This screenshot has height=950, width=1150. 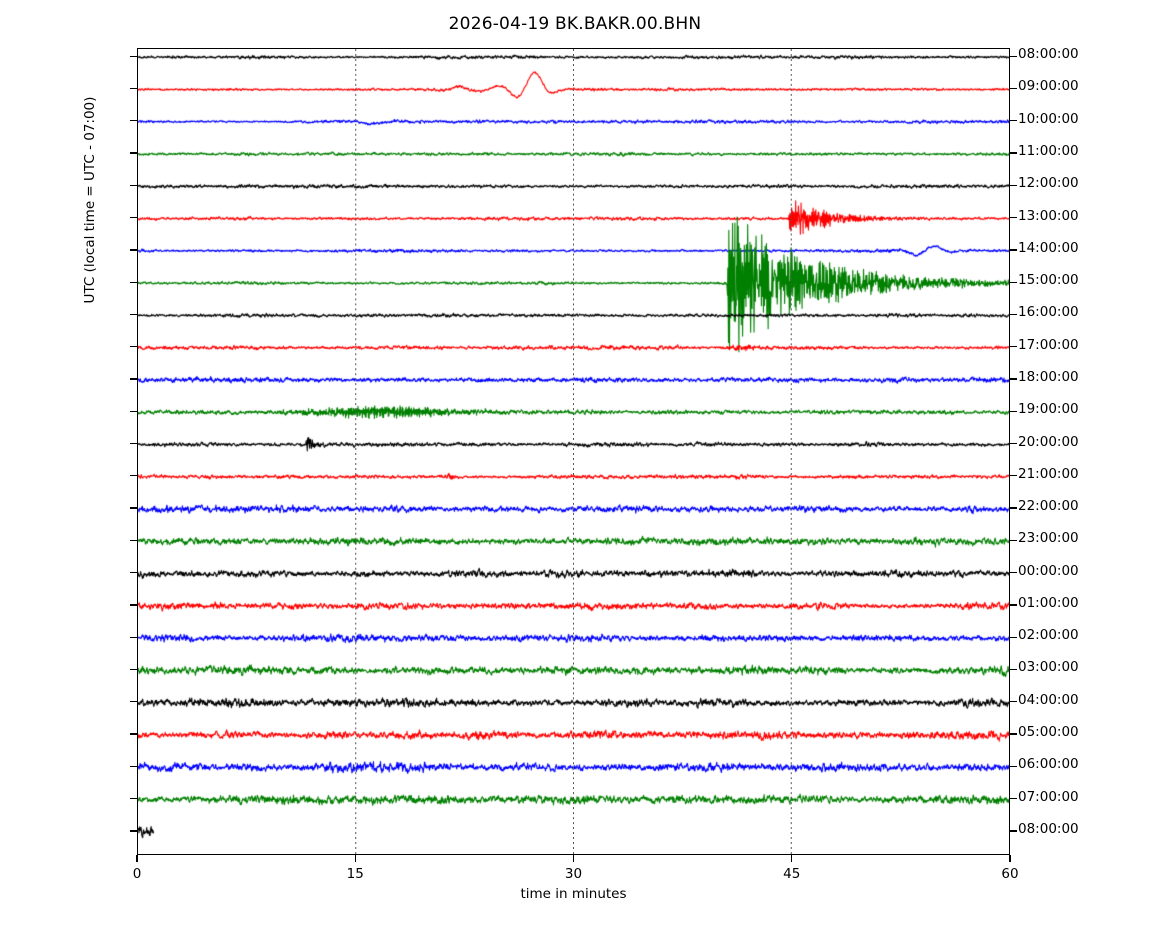 I want to click on y-tick-label-right: 22:00:00, so click(x=1048, y=506).